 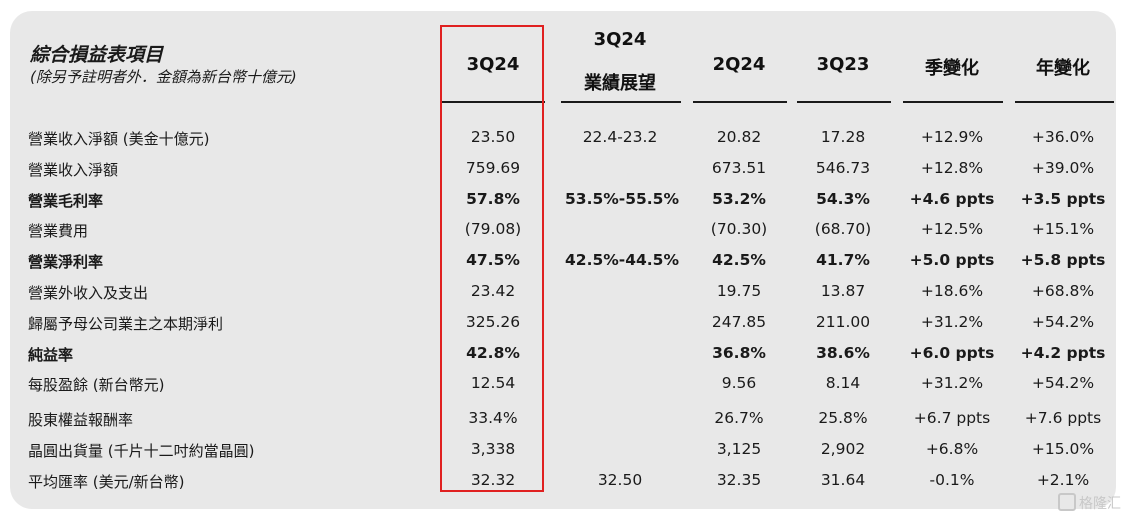 What do you see at coordinates (66, 201) in the screenshot?
I see `row-label: 營業毛利率` at bounding box center [66, 201].